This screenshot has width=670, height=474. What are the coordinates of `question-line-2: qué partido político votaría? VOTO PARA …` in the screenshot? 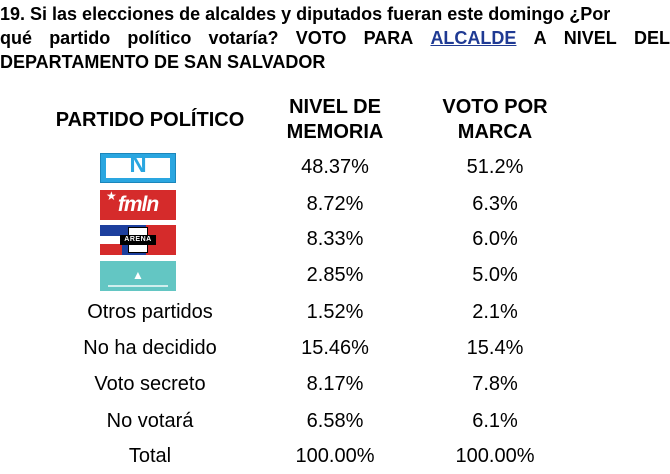 It's located at (335, 38).